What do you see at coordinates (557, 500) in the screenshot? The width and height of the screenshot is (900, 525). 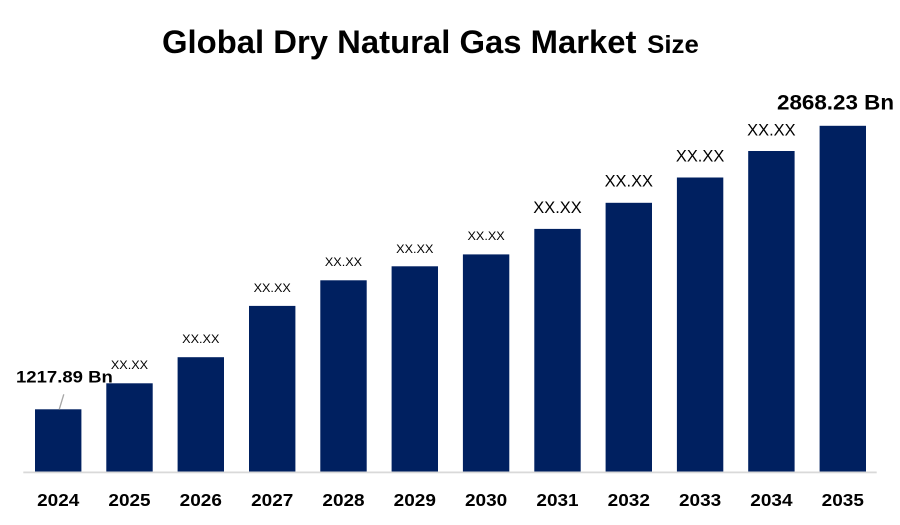 I see `svg-text: 2031` at bounding box center [557, 500].